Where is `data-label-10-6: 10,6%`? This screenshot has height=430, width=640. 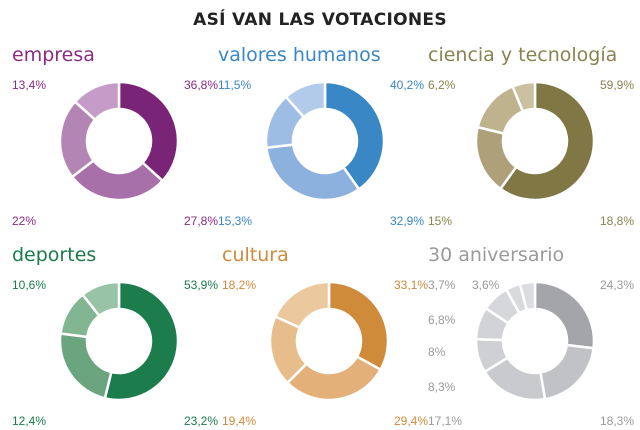 data-label-10-6: 10,6% is located at coordinates (29, 285).